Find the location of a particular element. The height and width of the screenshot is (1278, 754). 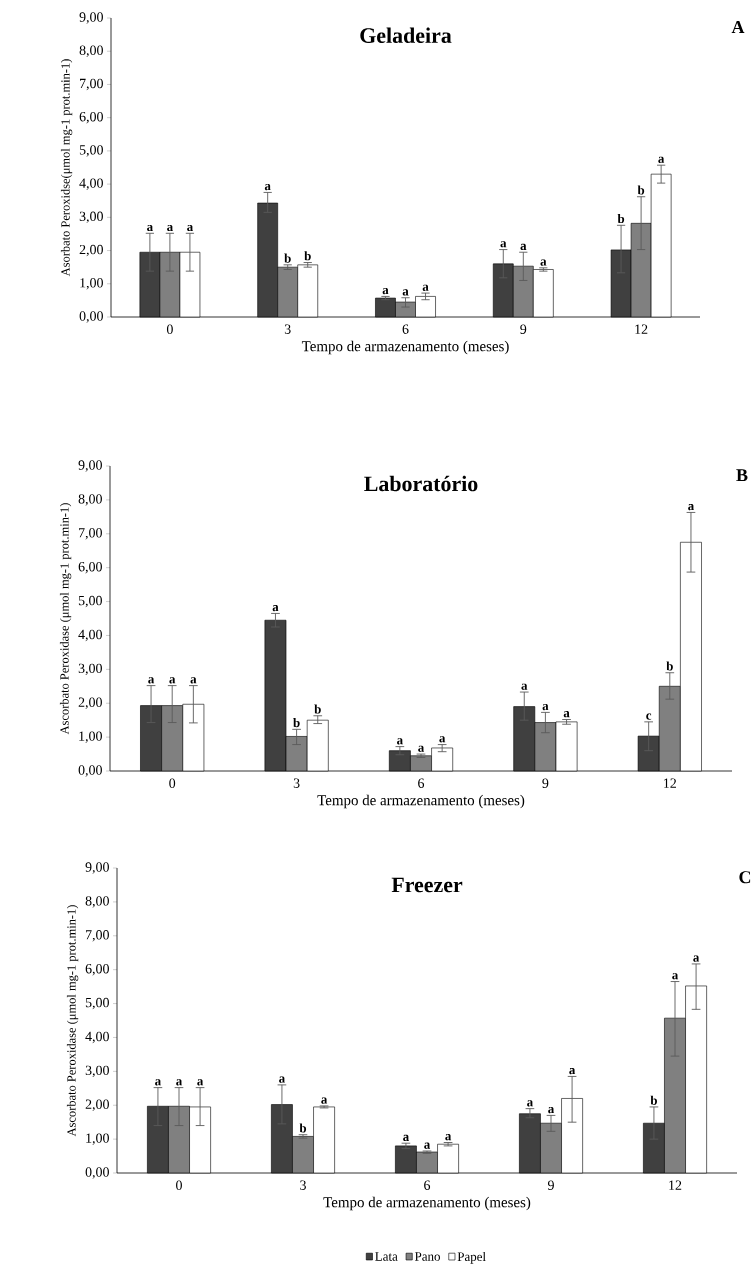

legend-label: Lata is located at coordinates (386, 1256).